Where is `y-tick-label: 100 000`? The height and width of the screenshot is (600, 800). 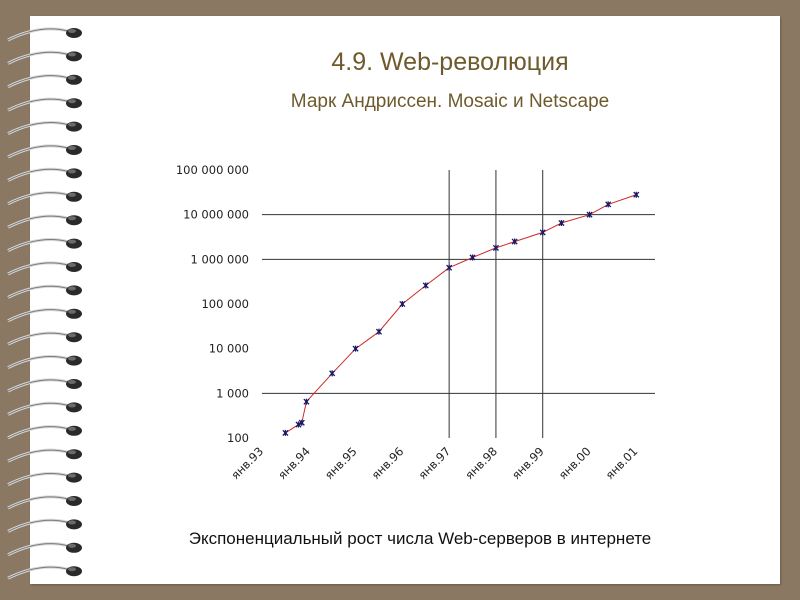
y-tick-label: 100 000 is located at coordinates (225, 304).